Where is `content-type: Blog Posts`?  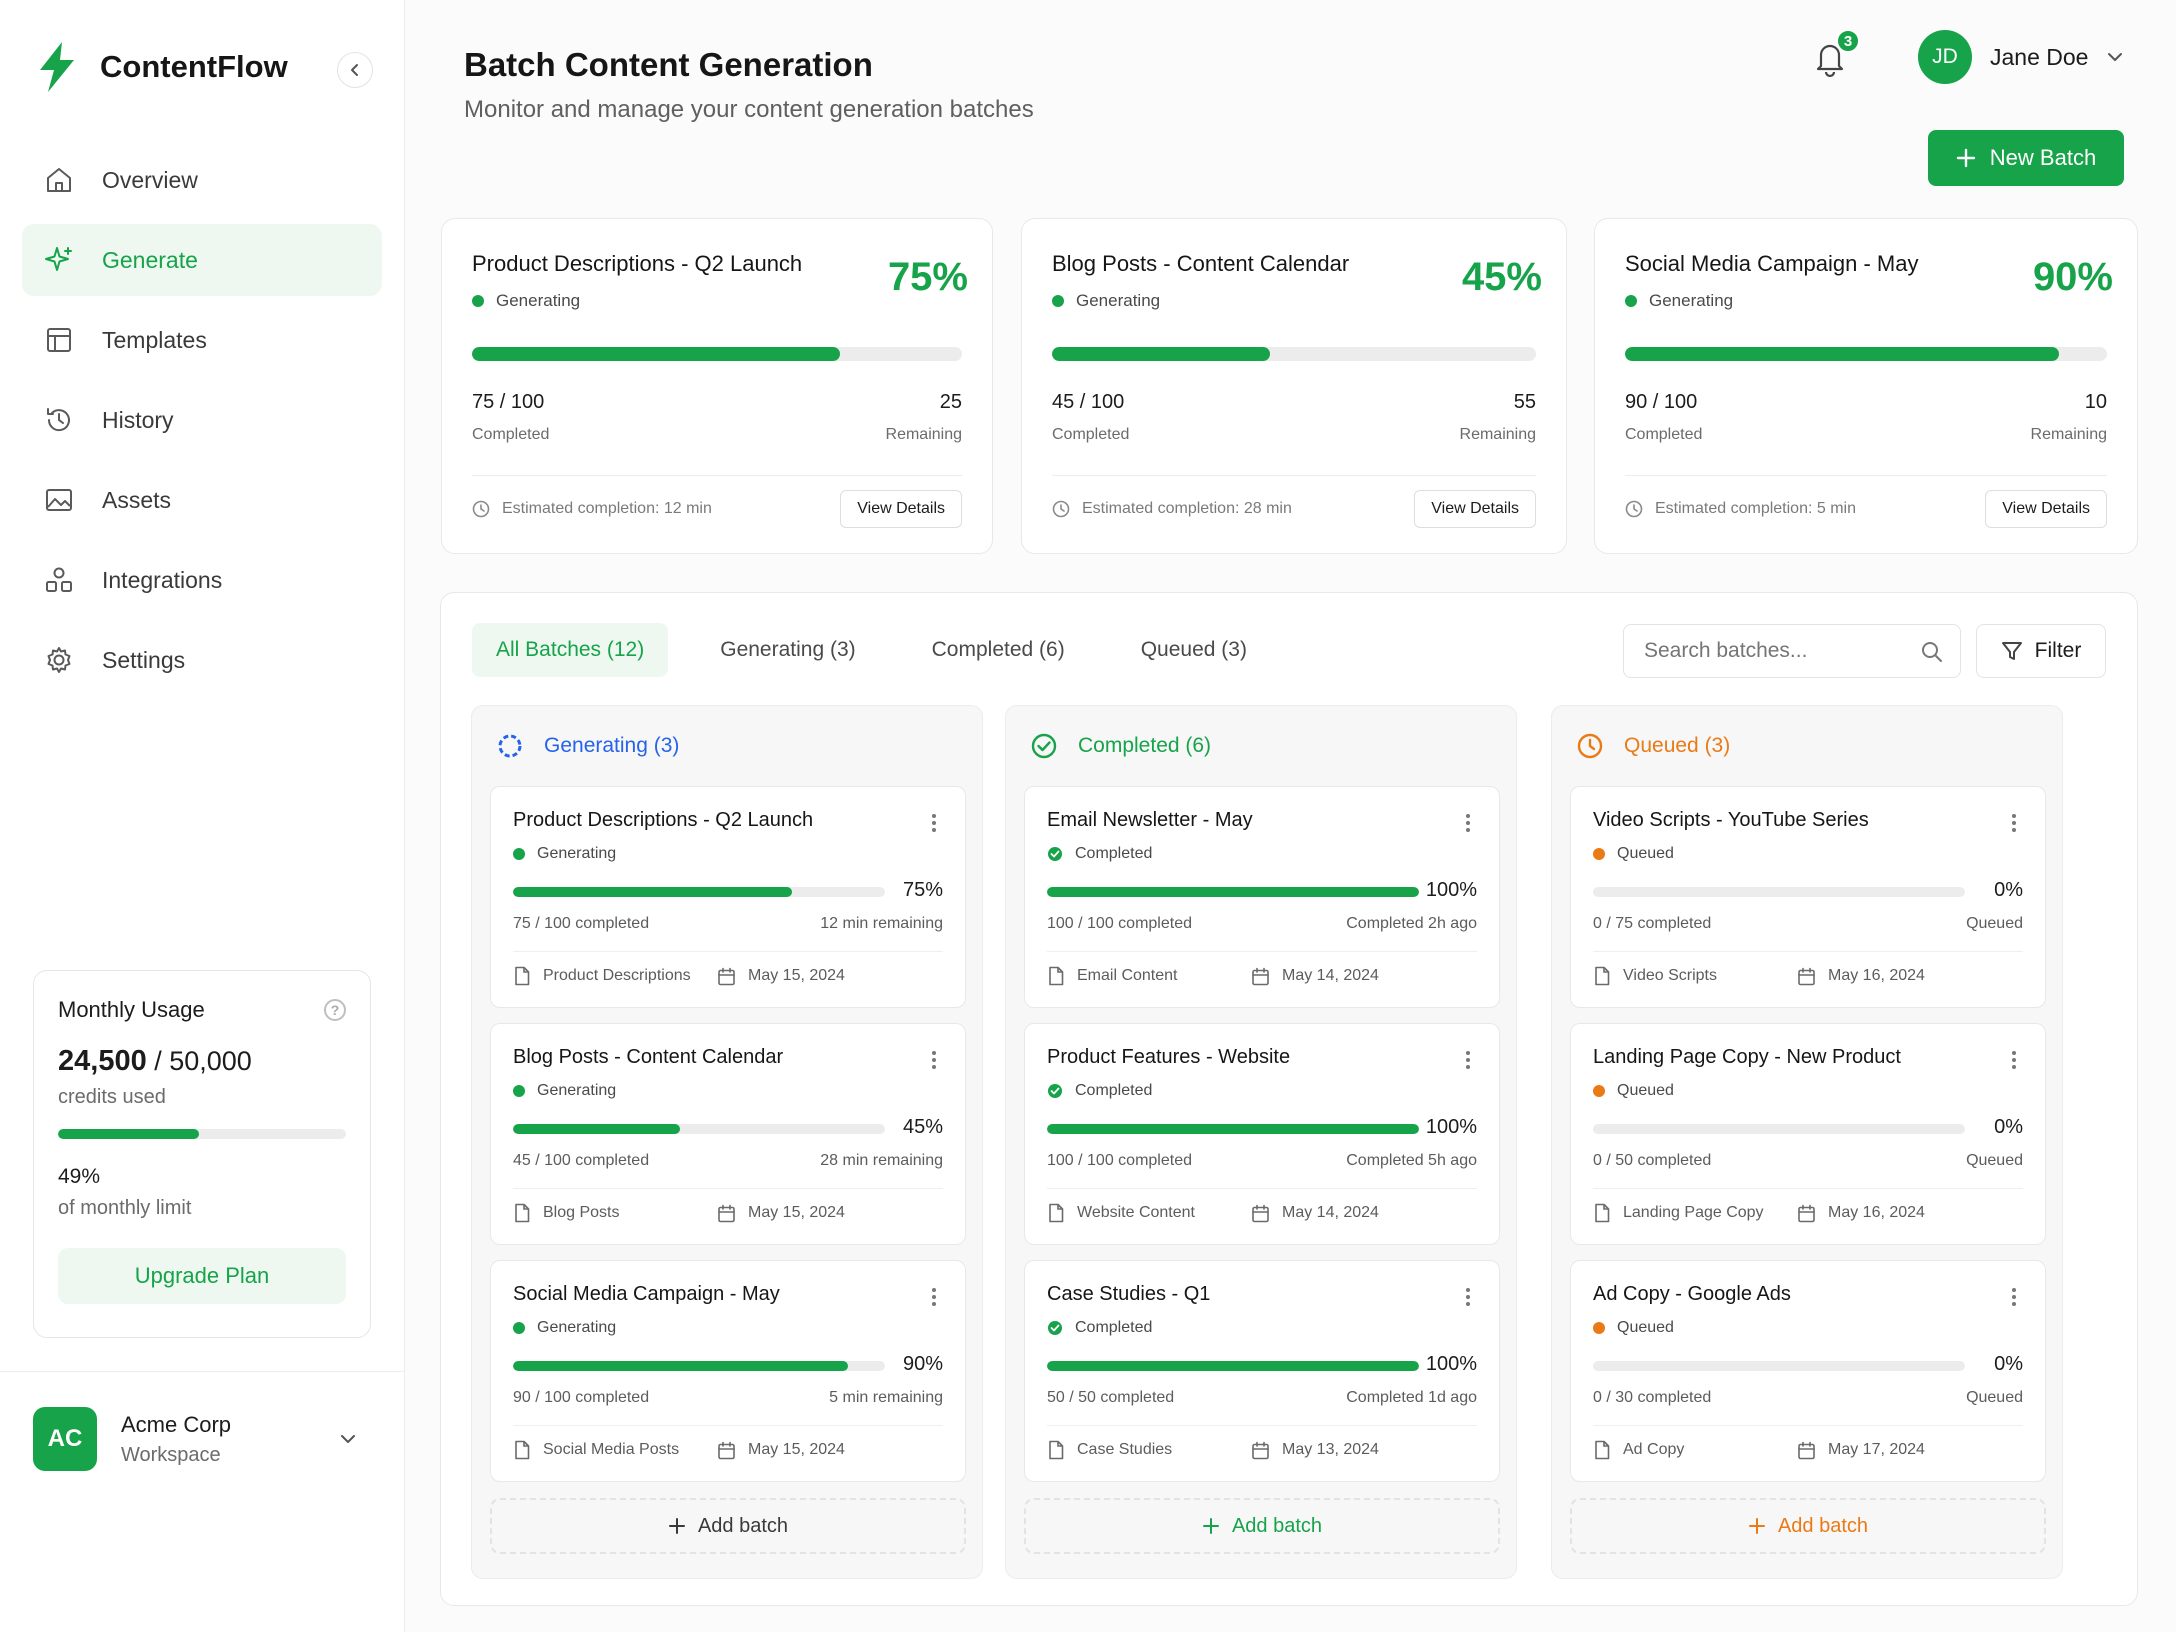
content-type: Blog Posts is located at coordinates (606, 1213).